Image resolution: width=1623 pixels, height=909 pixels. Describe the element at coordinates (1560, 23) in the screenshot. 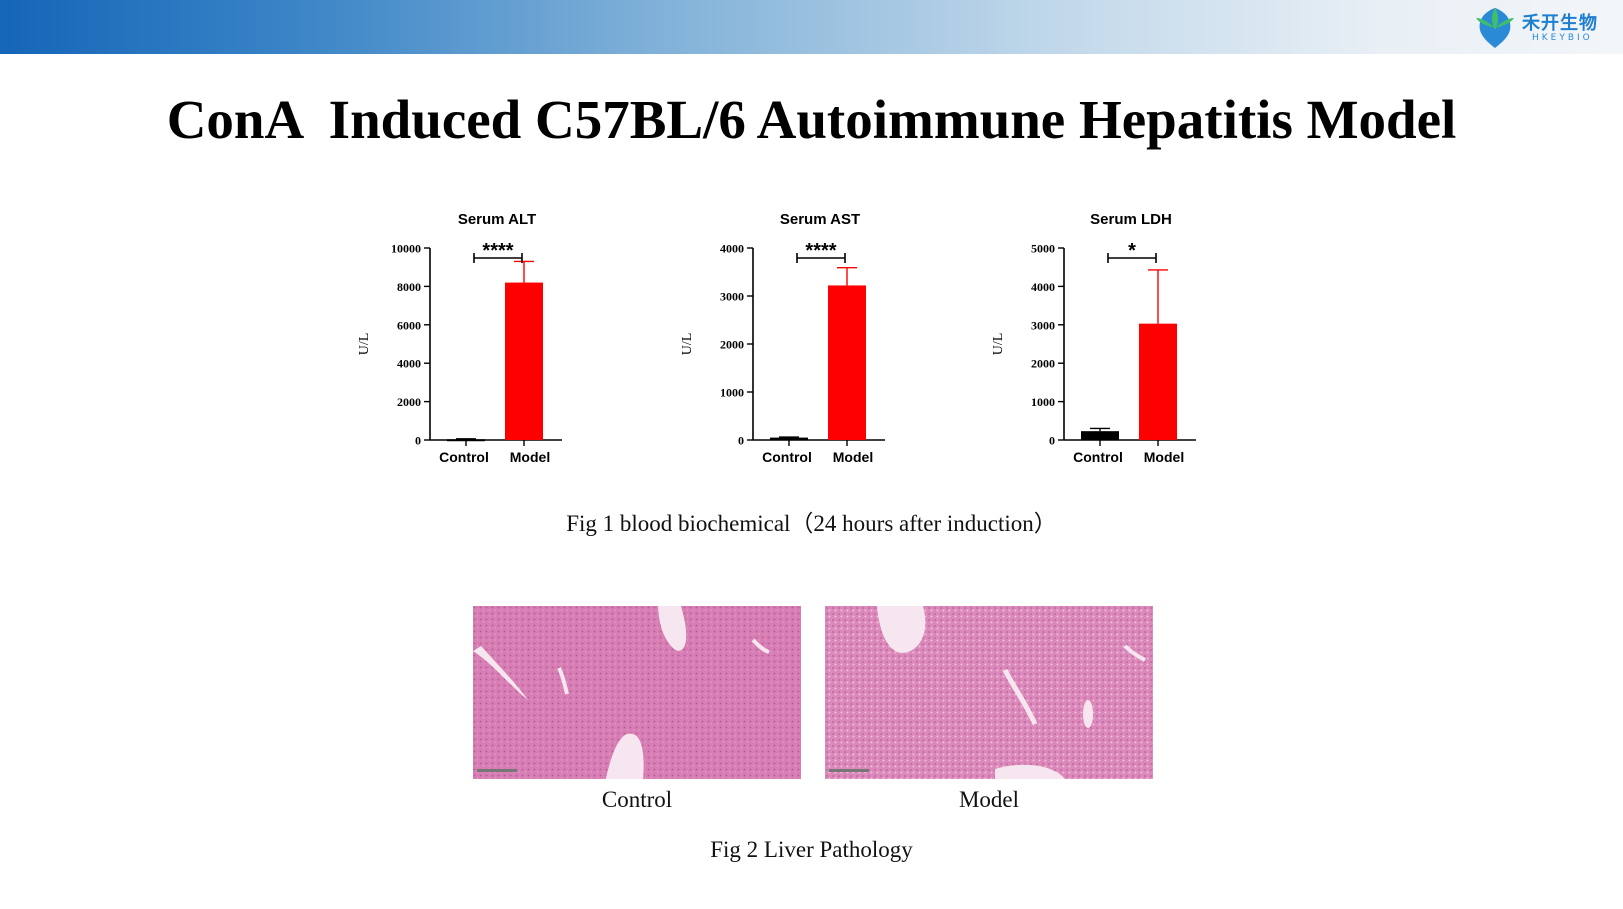

I see `logo-name: 禾开生物` at that location.